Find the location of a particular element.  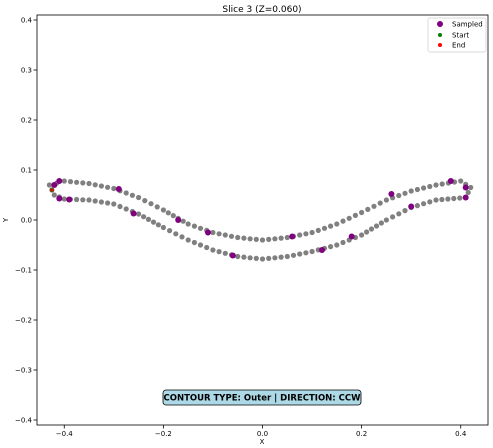

y-tick-label: 0.1 is located at coordinates (26, 171).